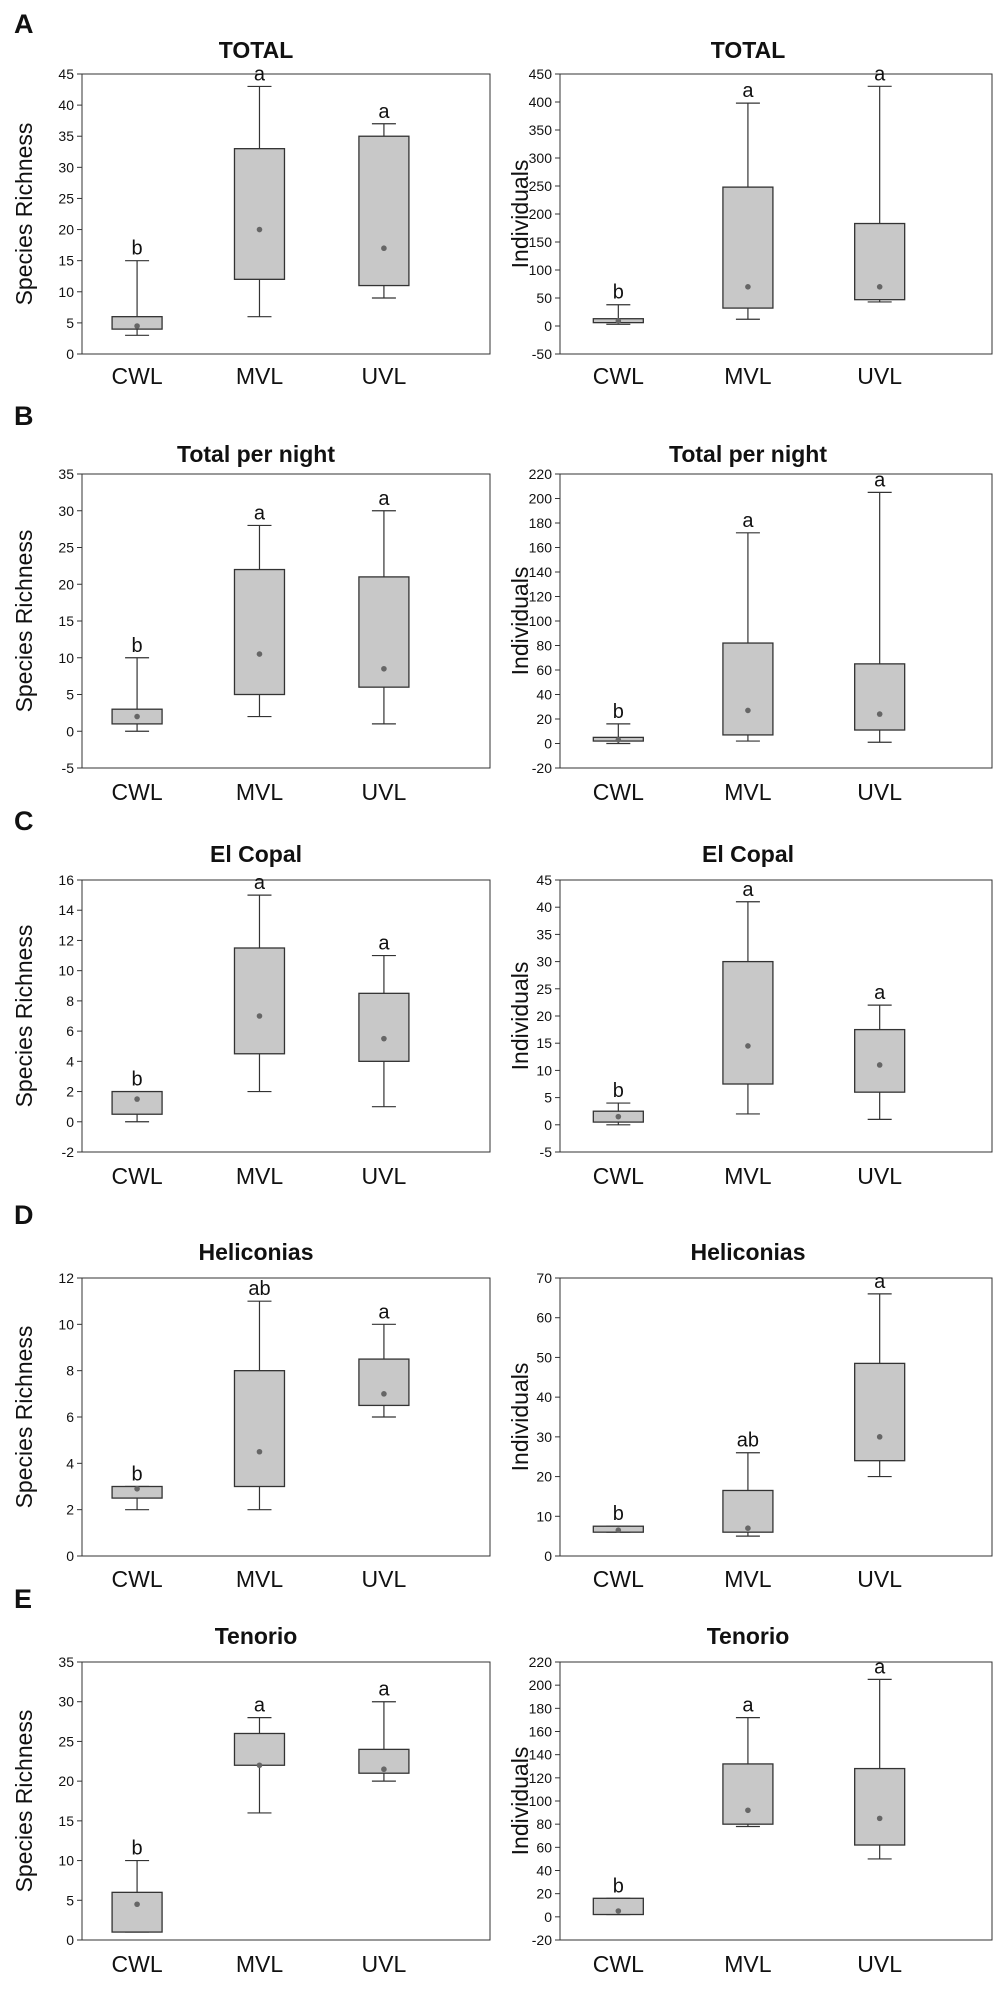  What do you see at coordinates (541, 548) in the screenshot?
I see `y-tick-label: 160` at bounding box center [541, 548].